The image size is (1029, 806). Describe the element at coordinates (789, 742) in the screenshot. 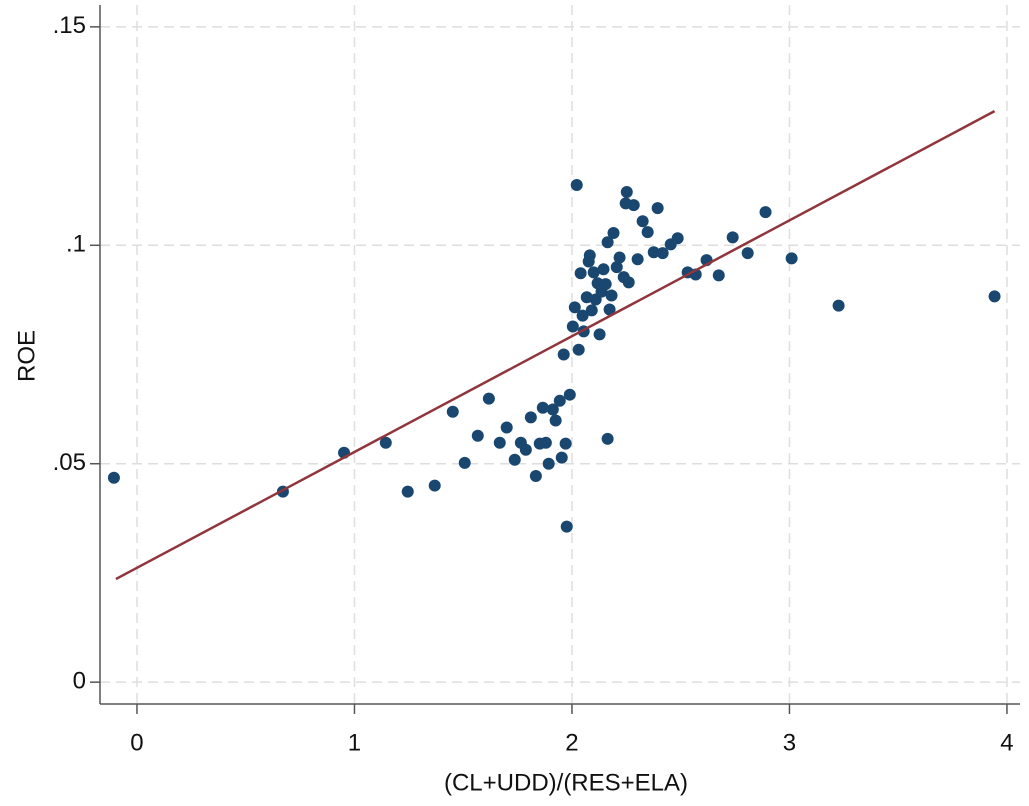

I see `x-tick-label: 3` at that location.